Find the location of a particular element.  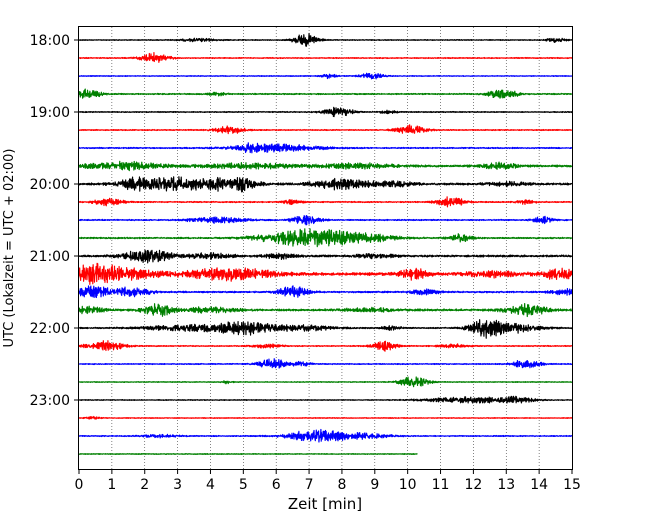

y-tick-label: 23:00 is located at coordinates (50, 401).